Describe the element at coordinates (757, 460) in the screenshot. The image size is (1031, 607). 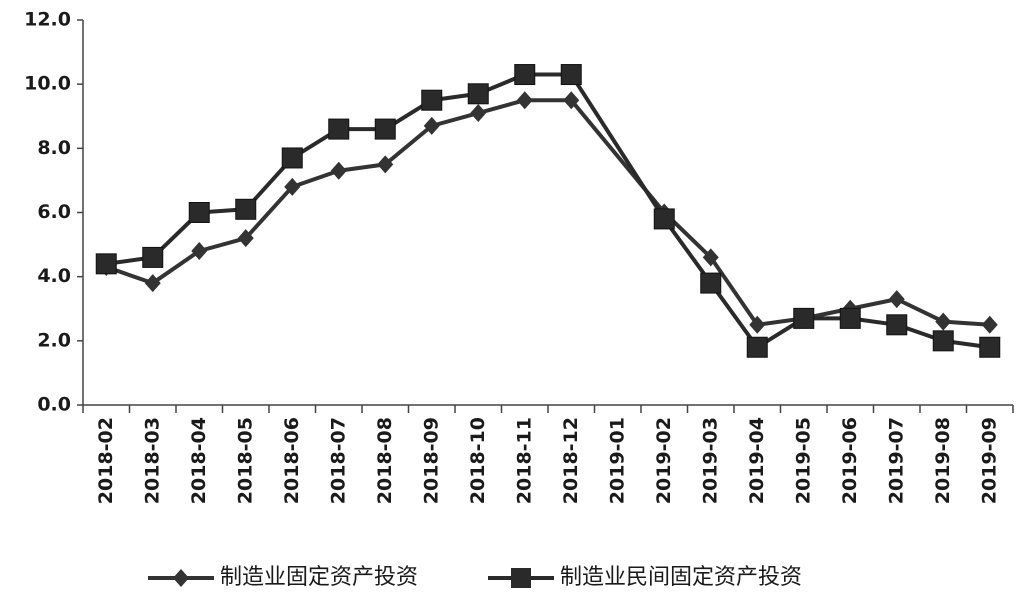
I see `x-tick-label: 2019-04` at that location.